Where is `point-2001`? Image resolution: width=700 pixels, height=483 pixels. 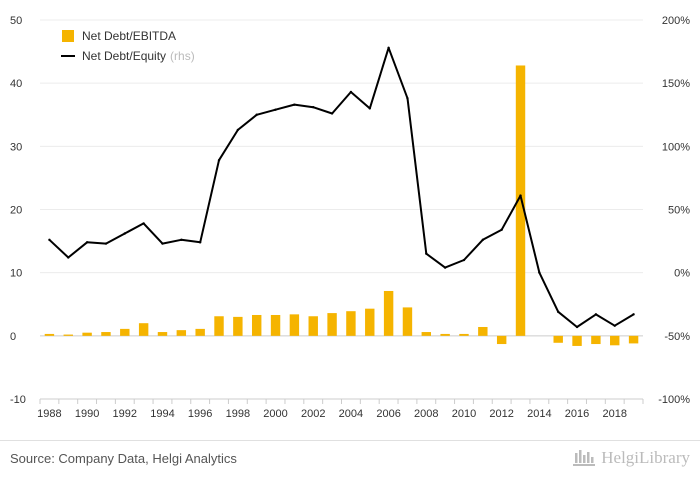 point-2001 is located at coordinates (294, 104).